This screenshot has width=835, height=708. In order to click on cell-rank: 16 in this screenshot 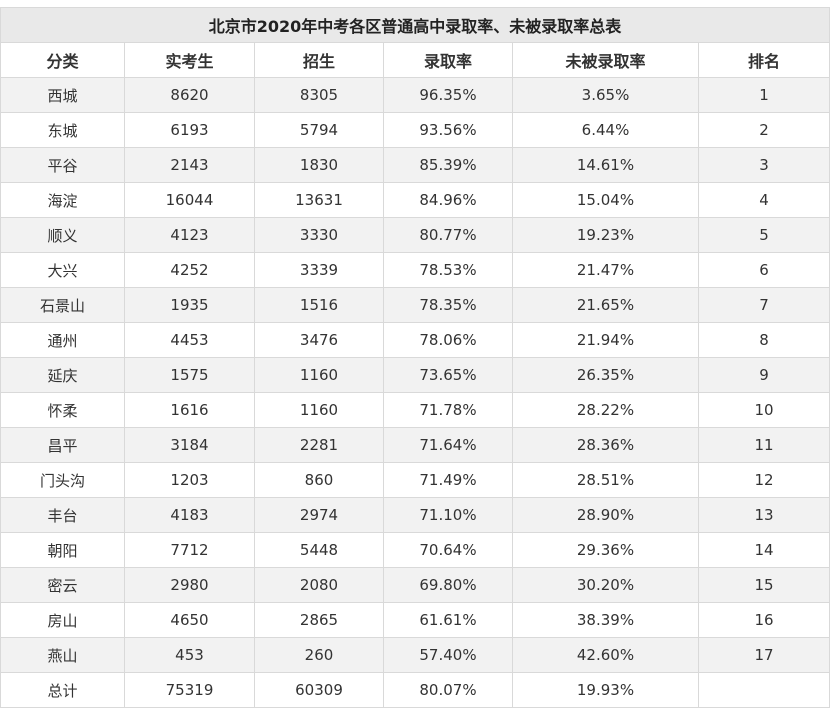, I will do `click(764, 620)`.